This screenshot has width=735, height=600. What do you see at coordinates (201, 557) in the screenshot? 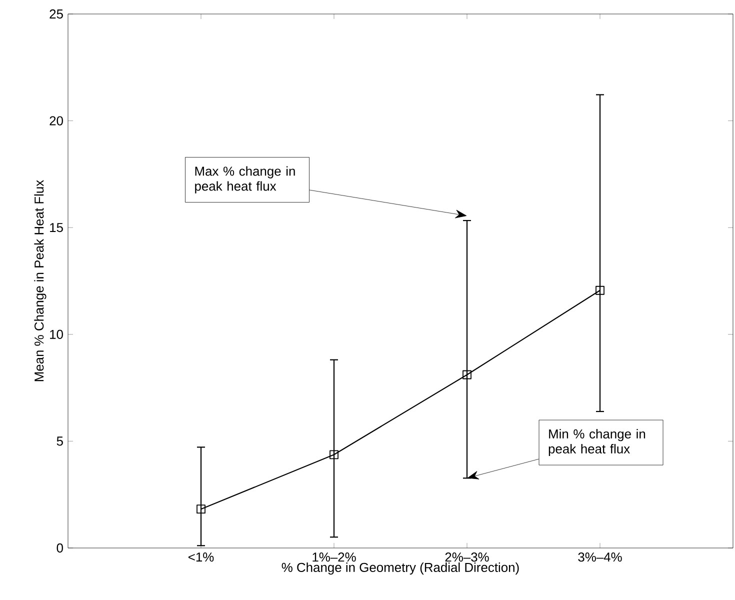
I see `x-tick-label: <1%` at bounding box center [201, 557].